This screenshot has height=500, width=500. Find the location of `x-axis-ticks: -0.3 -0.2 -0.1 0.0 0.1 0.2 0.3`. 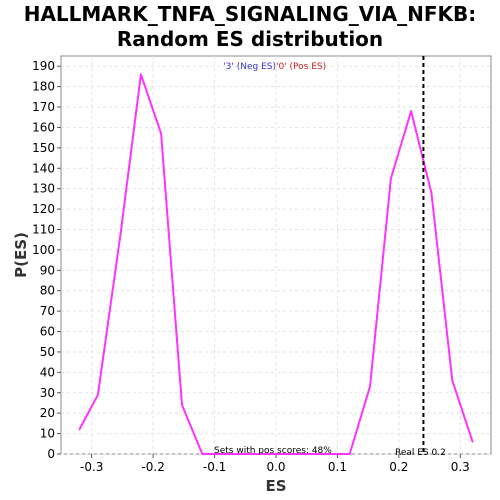

x-axis-ticks: -0.3 -0.2 -0.1 0.0 0.1 0.2 0.3 is located at coordinates (275, 464).